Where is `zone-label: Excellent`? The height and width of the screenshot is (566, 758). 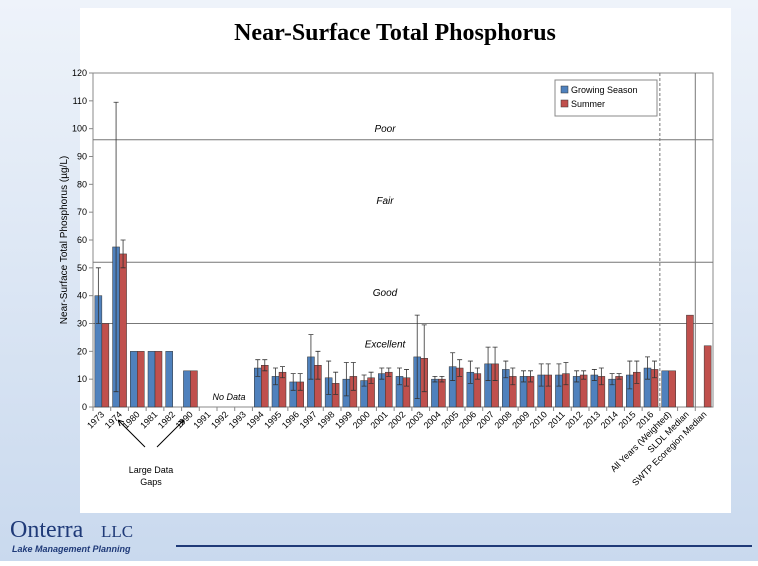 zone-label: Excellent is located at coordinates (386, 345).